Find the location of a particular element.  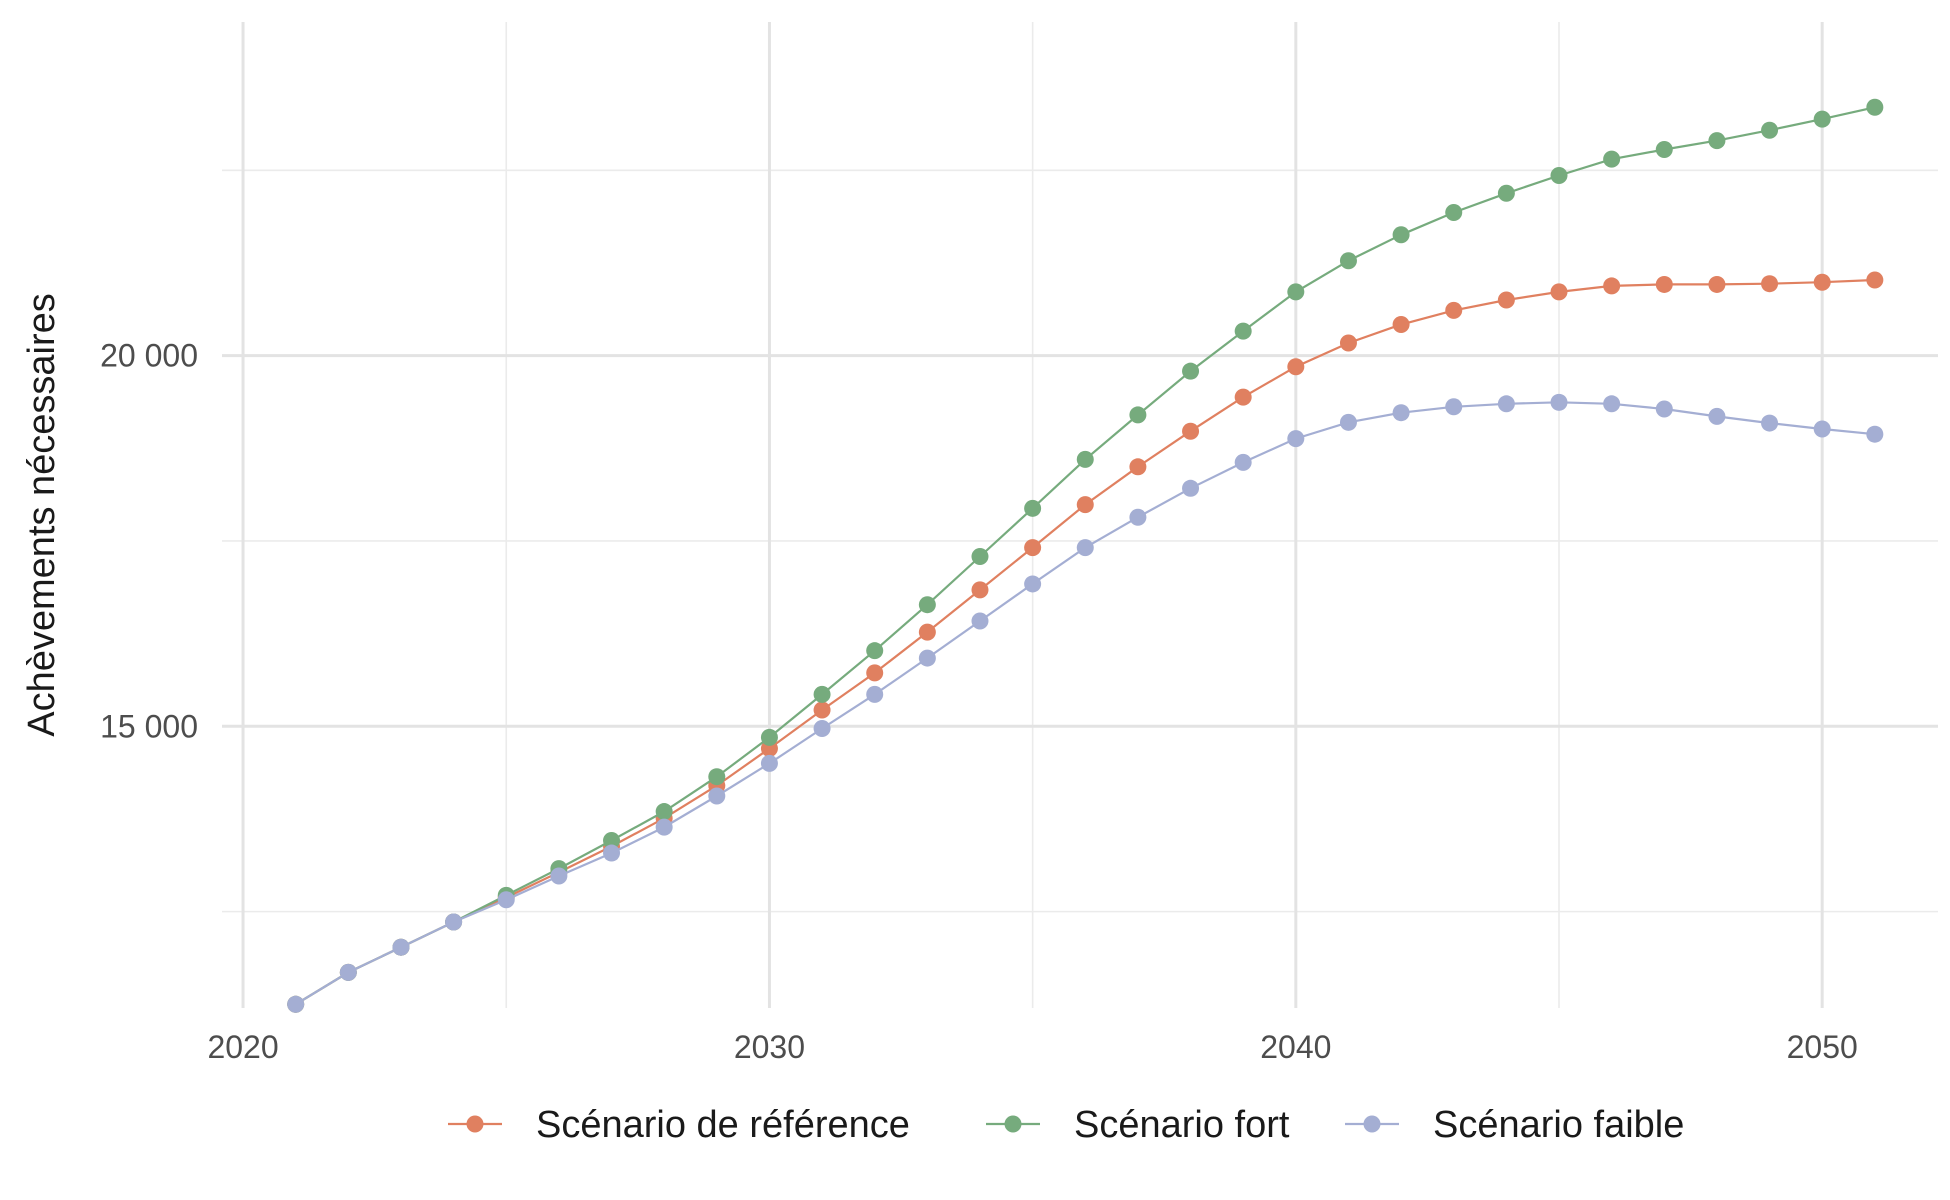

legend-label: Scénario fort is located at coordinates (1182, 1125).